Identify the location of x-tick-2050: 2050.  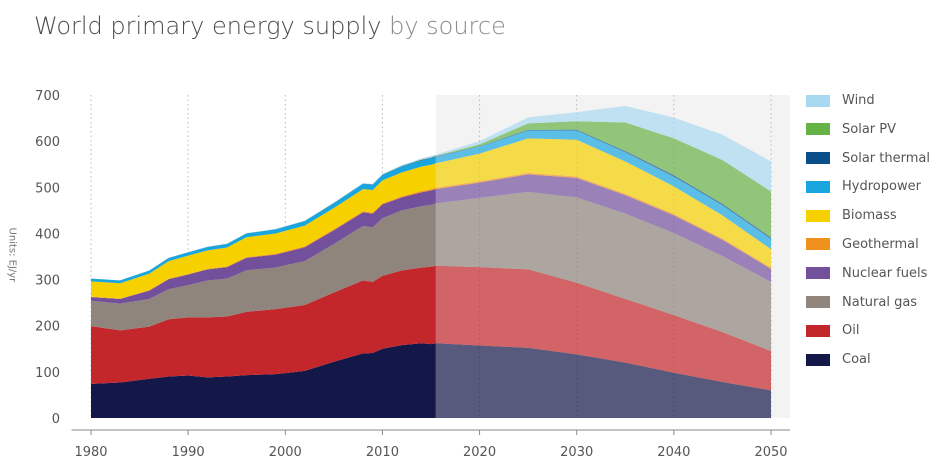
(770, 452).